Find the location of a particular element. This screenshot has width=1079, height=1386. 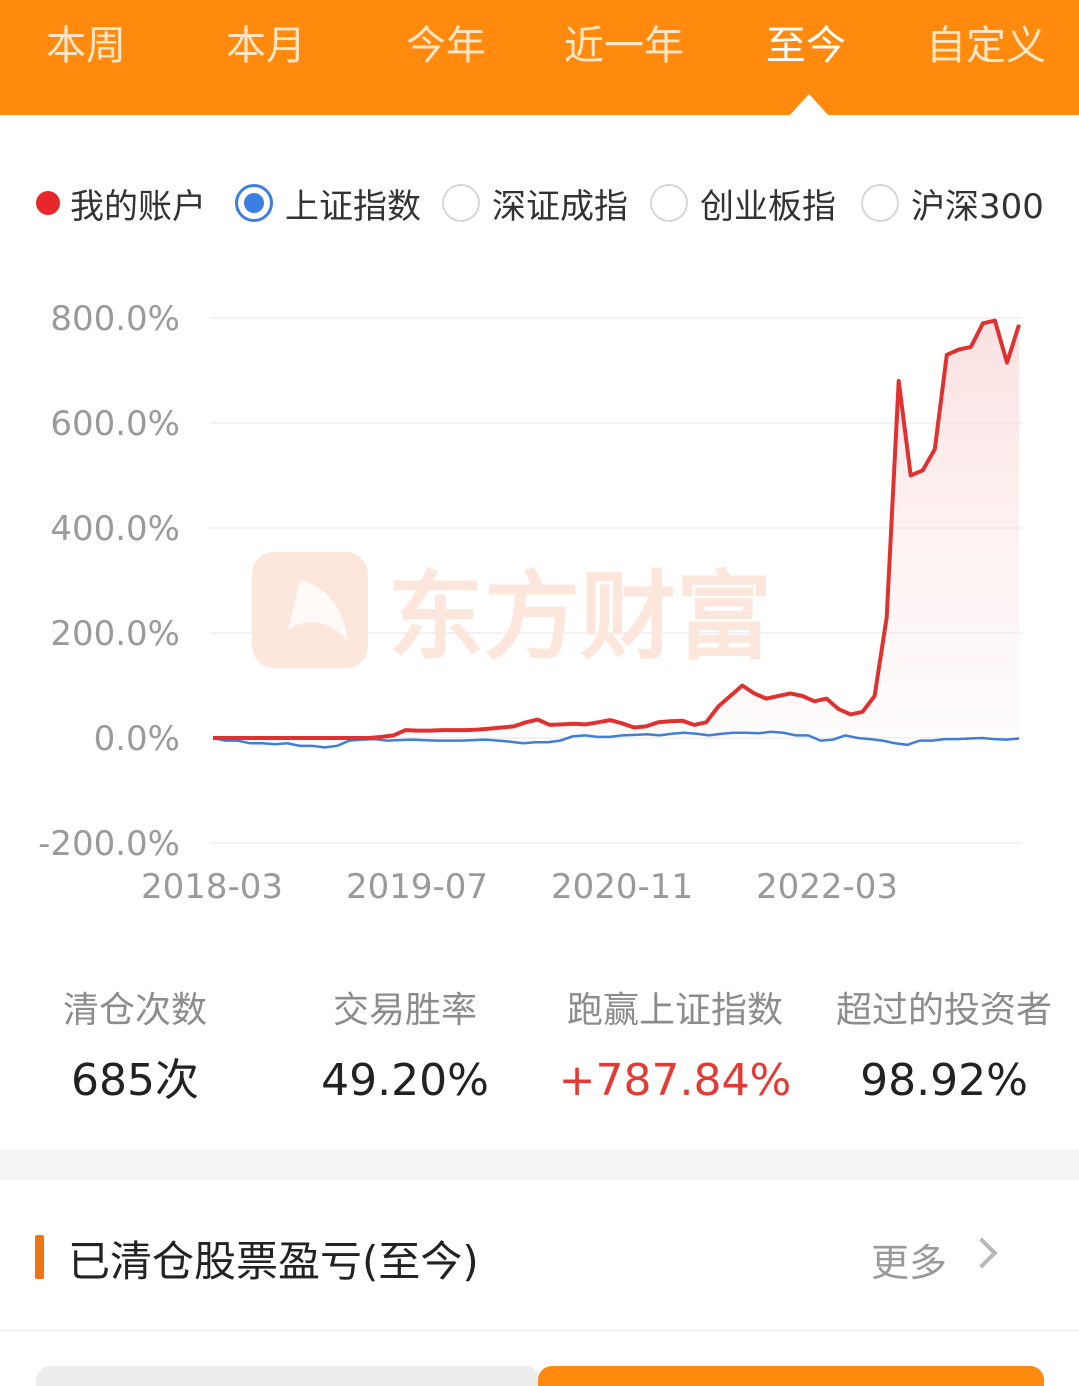

x-tick-label: 2018-03 is located at coordinates (212, 887).